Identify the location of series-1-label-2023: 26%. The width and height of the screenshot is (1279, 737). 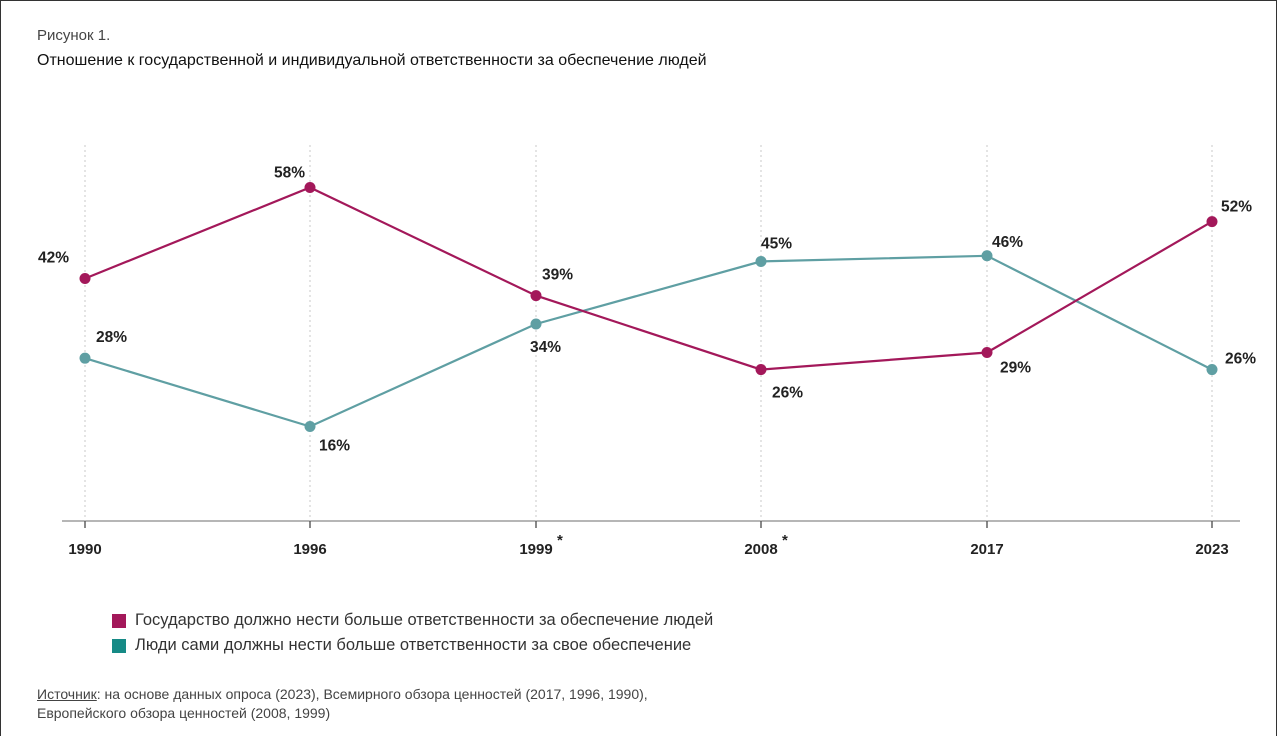
(1240, 359).